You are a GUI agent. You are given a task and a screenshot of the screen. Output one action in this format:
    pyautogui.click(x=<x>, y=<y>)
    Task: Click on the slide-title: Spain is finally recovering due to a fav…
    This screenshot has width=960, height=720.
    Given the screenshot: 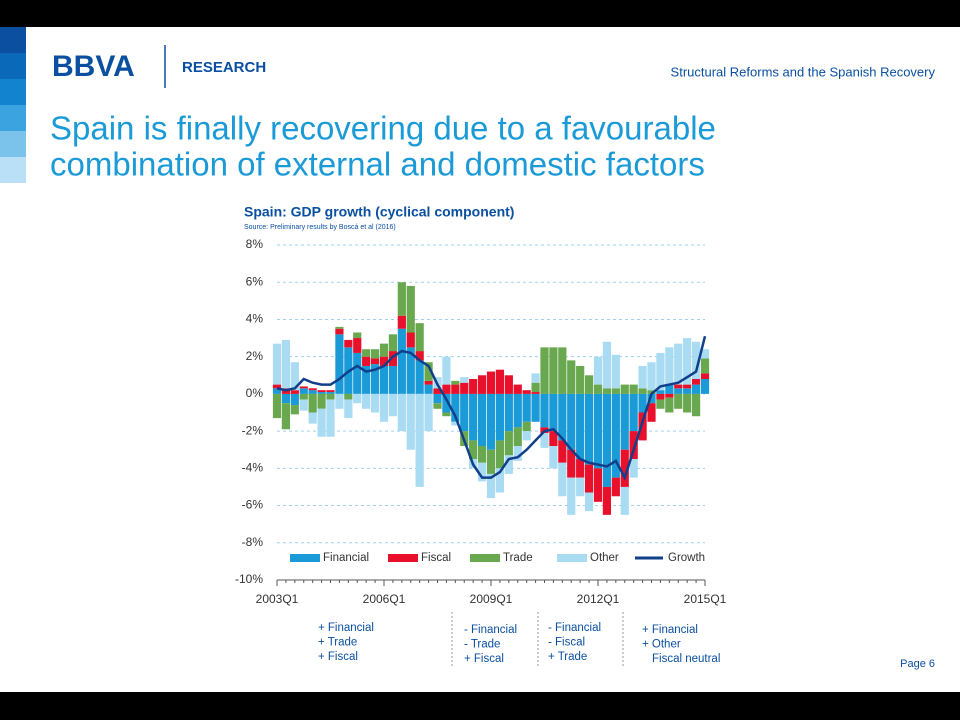 What is the action you would take?
    pyautogui.click(x=383, y=128)
    